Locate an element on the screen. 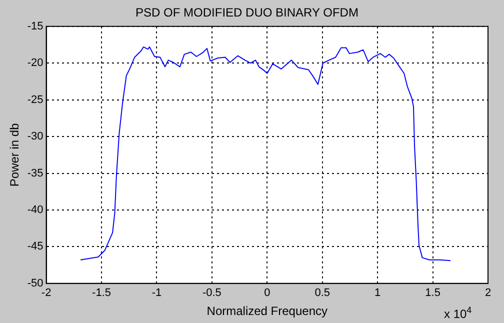  x-tick-label: 2 is located at coordinates (488, 293).